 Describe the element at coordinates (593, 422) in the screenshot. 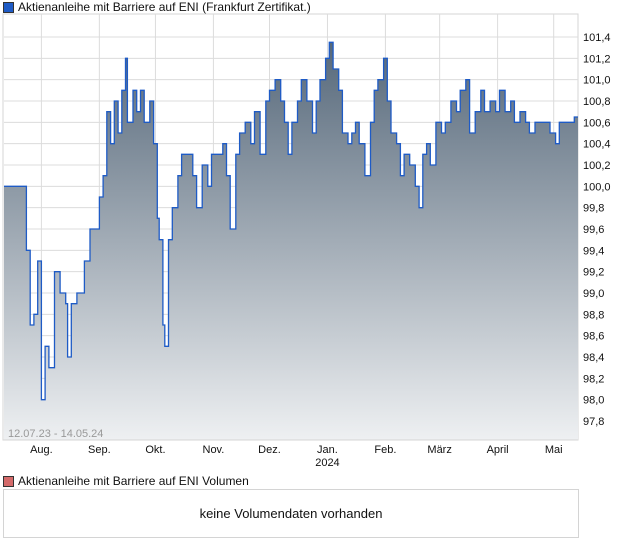

I see `y-tick-label: 97,8` at that location.